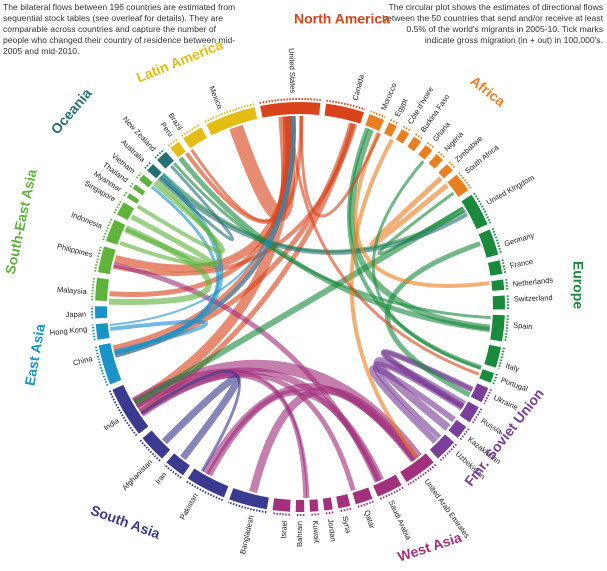 This screenshot has width=607, height=571. What do you see at coordinates (513, 367) in the screenshot?
I see `country-label: Italy` at bounding box center [513, 367].